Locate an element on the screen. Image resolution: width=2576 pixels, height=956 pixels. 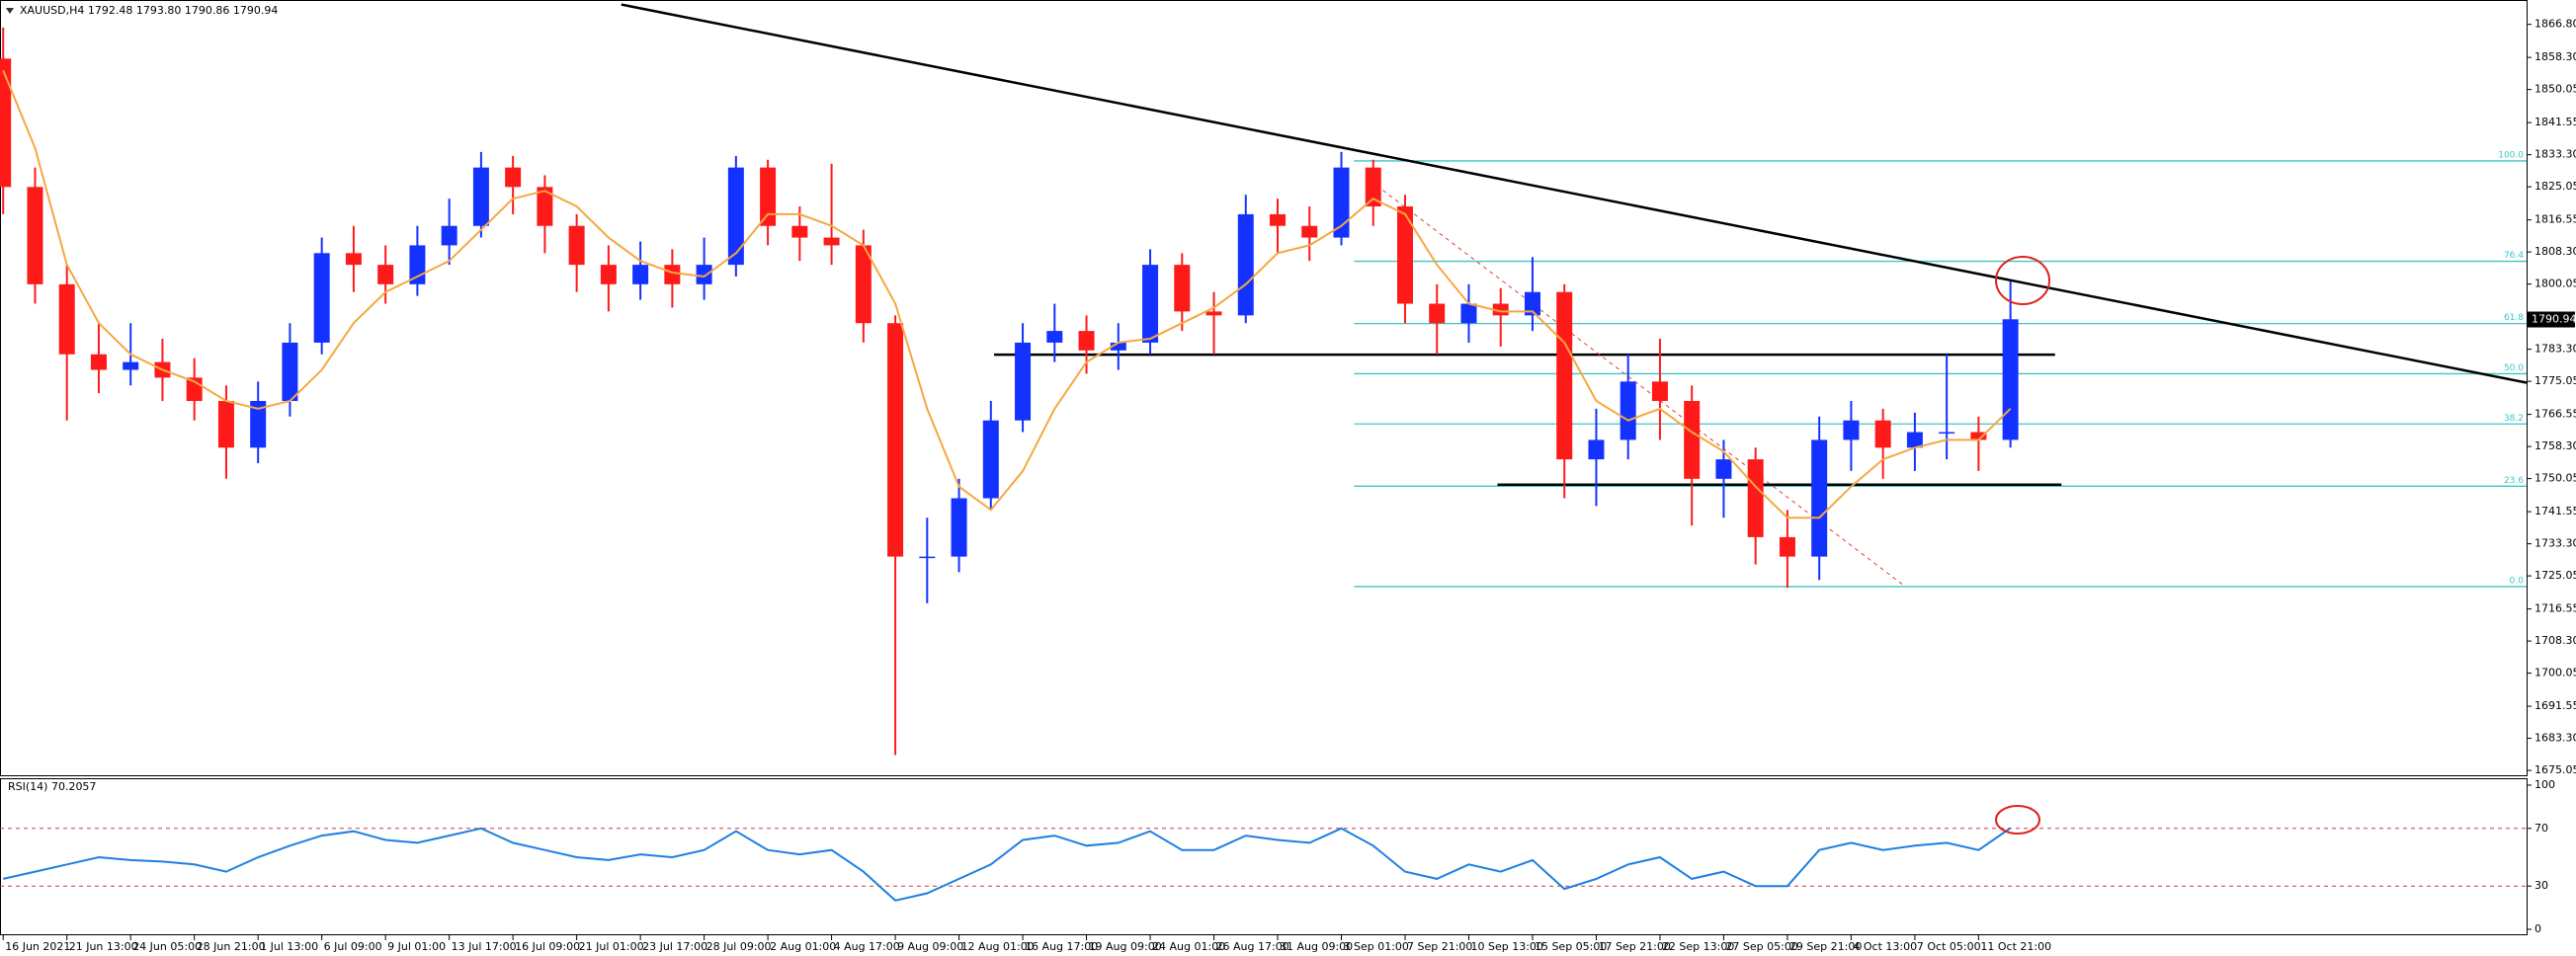
fib-label: 50.0 is located at coordinates (2514, 368).